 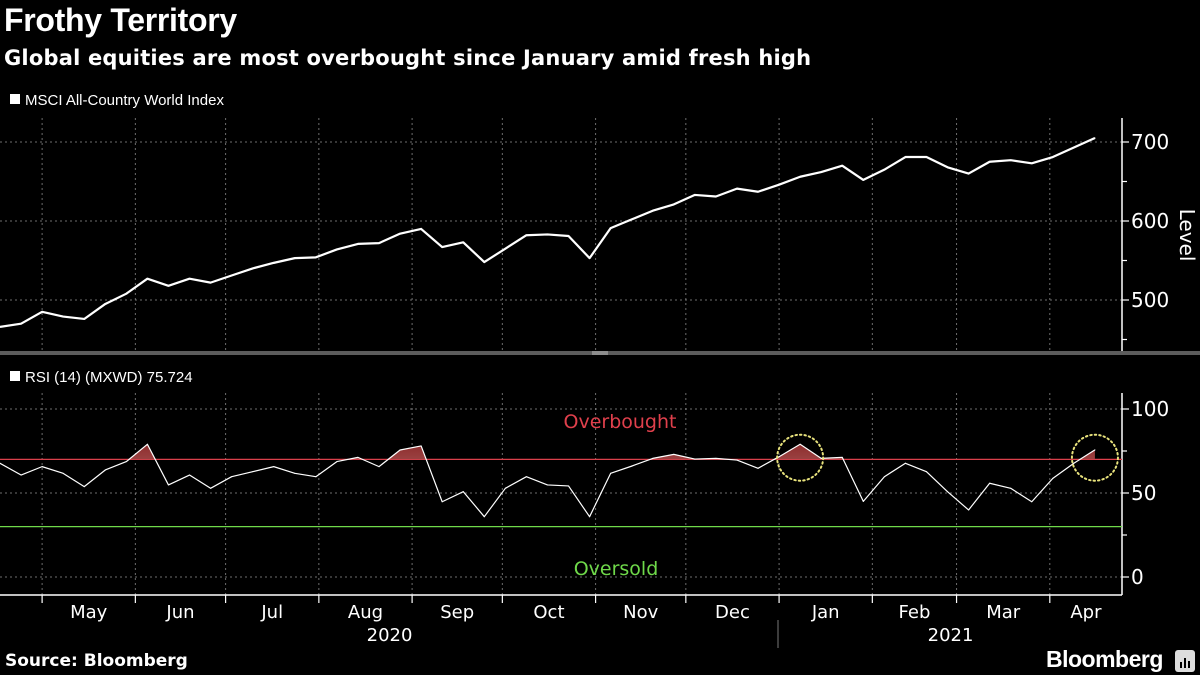 What do you see at coordinates (1185, 661) in the screenshot?
I see `bloomberg-chart-icon` at bounding box center [1185, 661].